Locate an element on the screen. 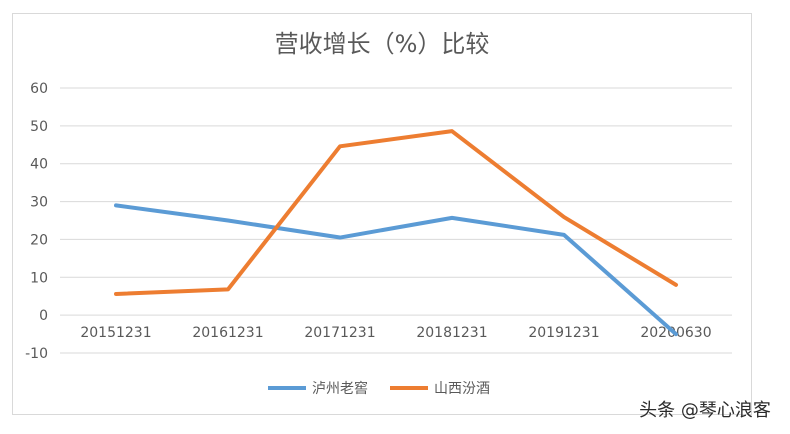 This screenshot has height=434, width=790. y-tick-label: 20 is located at coordinates (39, 240).